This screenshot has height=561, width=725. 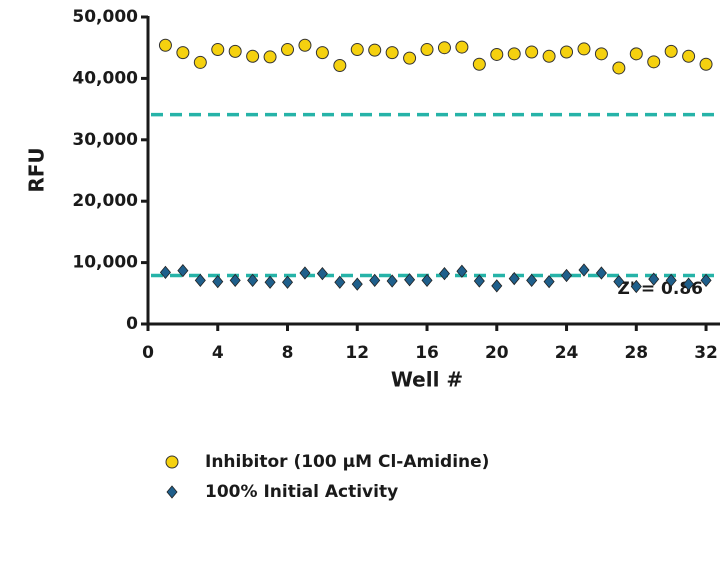 What do you see at coordinates (132, 324) in the screenshot?
I see `y-tick-label: 0` at bounding box center [132, 324].